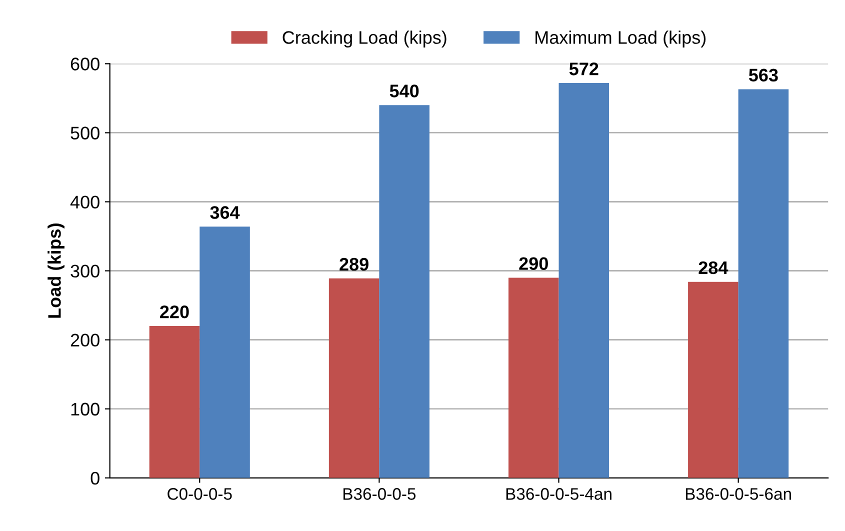 The image size is (845, 531). What do you see at coordinates (738, 494) in the screenshot?
I see `x-tick-label: B36-0-0-5-6an` at bounding box center [738, 494].